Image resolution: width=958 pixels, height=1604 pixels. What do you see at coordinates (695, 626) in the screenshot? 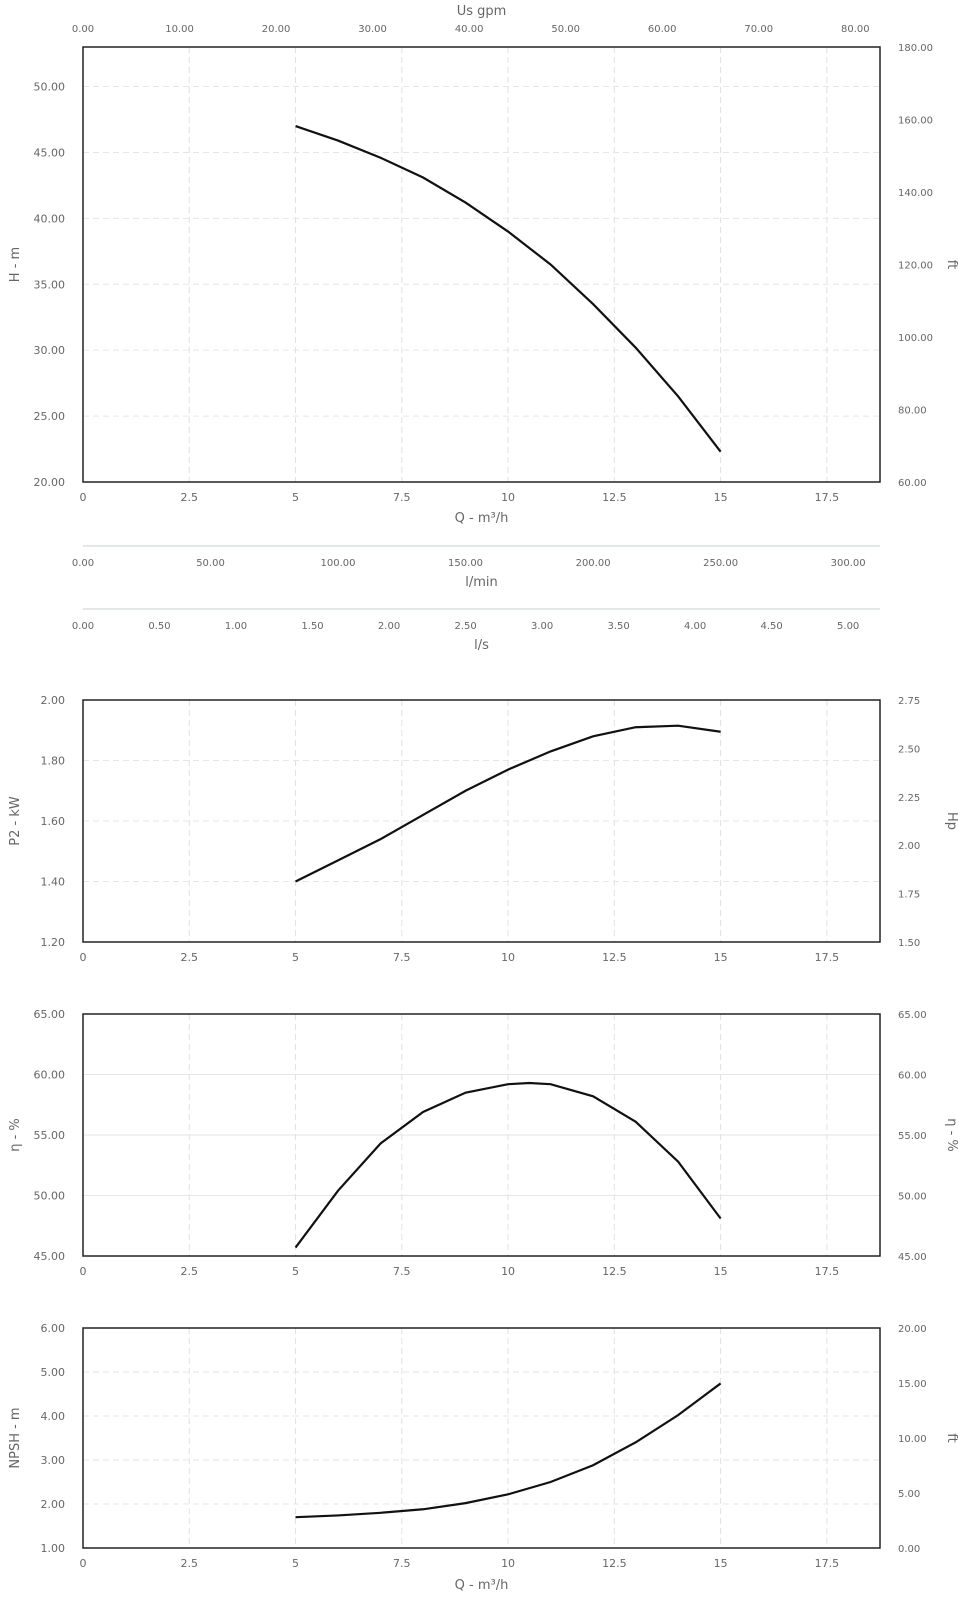
I see `ls-scale-tick-label: 4.00` at bounding box center [695, 626].